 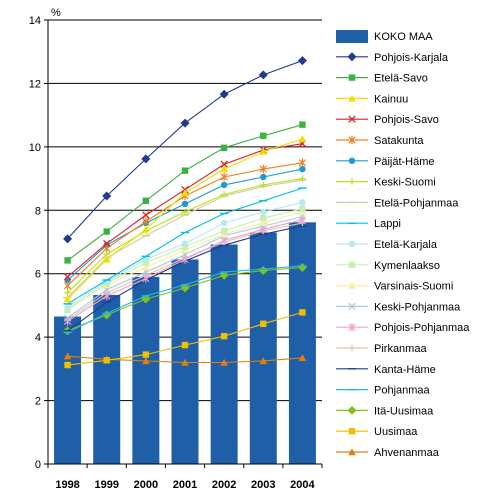 What do you see at coordinates (368, 224) in the screenshot?
I see `legend-entry: Lappi` at bounding box center [368, 224].